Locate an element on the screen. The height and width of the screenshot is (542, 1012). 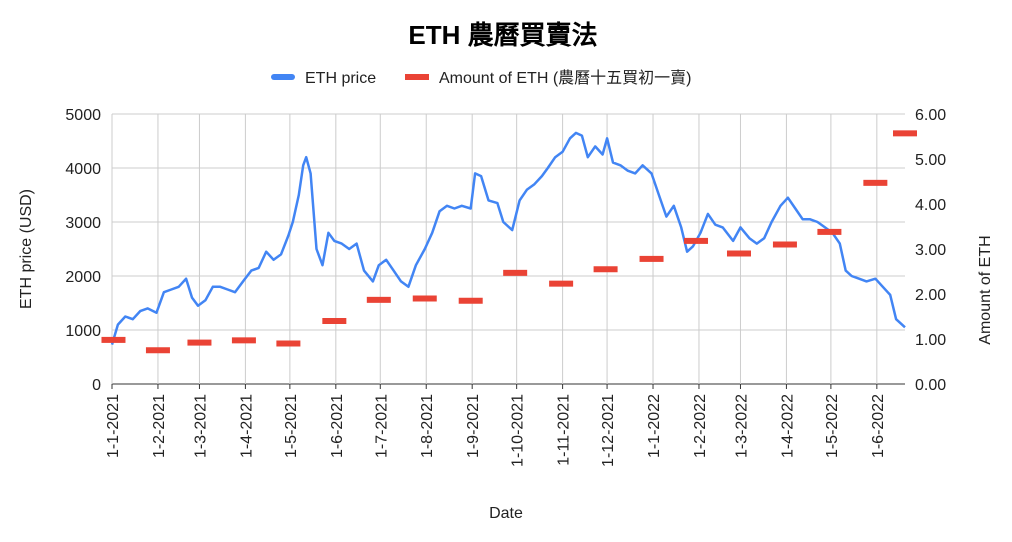
x-tick-label: 1-6-2021 is located at coordinates (337, 426).